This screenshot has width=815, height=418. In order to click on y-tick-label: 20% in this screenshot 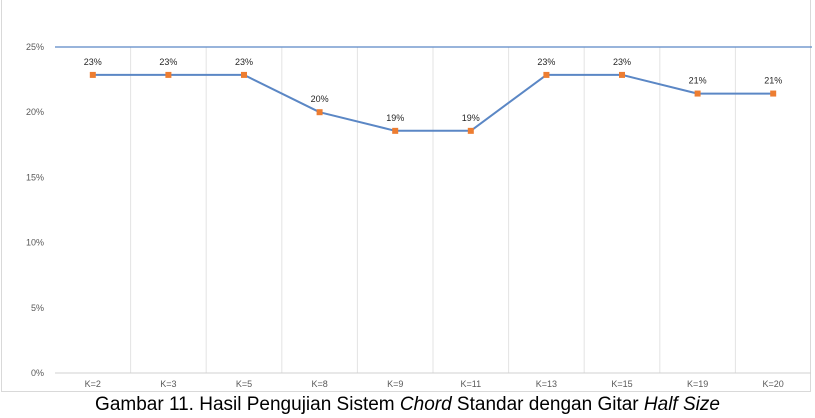, I will do `click(35, 112)`.